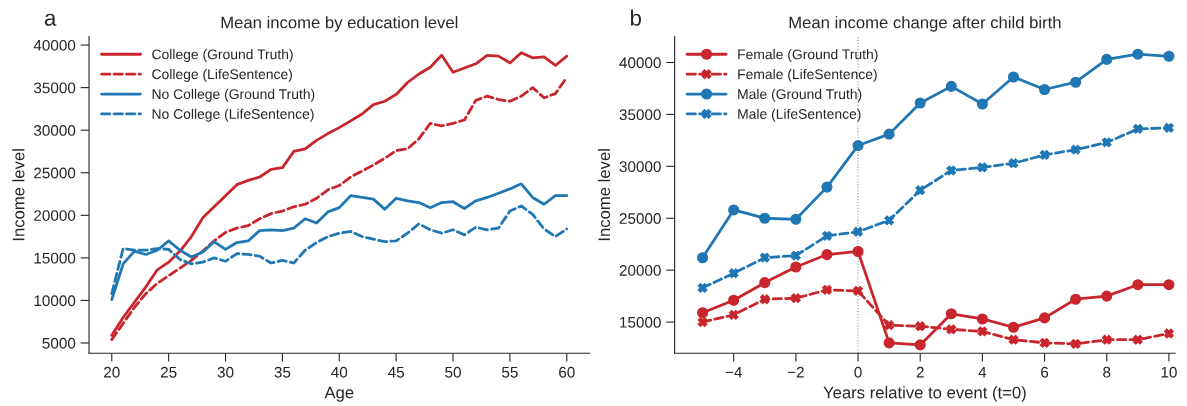 The image size is (1187, 406). I want to click on y-tick-label: 15000, so click(640, 322).